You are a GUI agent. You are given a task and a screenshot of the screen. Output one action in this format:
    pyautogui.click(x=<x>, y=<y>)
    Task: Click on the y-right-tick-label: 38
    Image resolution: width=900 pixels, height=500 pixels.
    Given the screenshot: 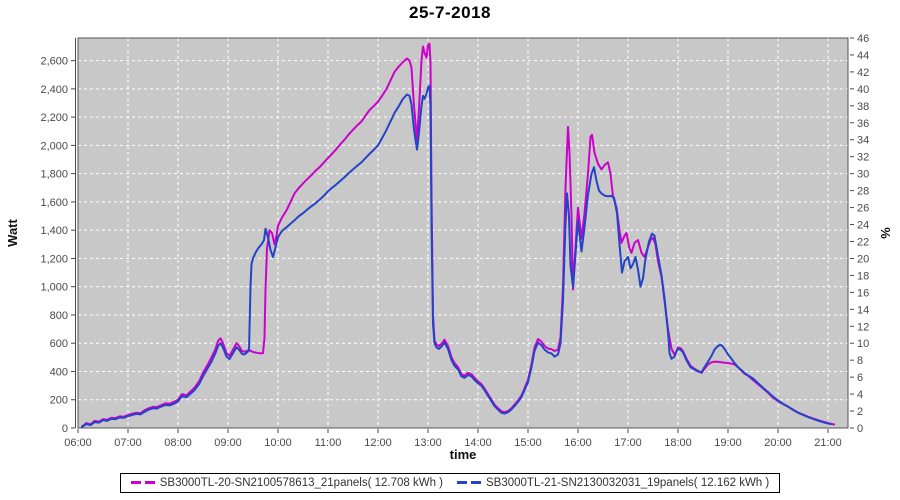 What is the action you would take?
    pyautogui.click(x=863, y=107)
    